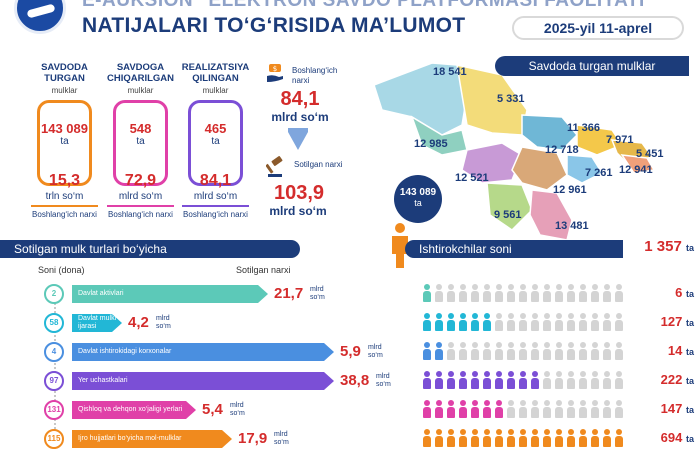  What do you see at coordinates (514, 249) in the screenshot?
I see `participants-section-header: Ishtirokchilar soni` at bounding box center [514, 249].